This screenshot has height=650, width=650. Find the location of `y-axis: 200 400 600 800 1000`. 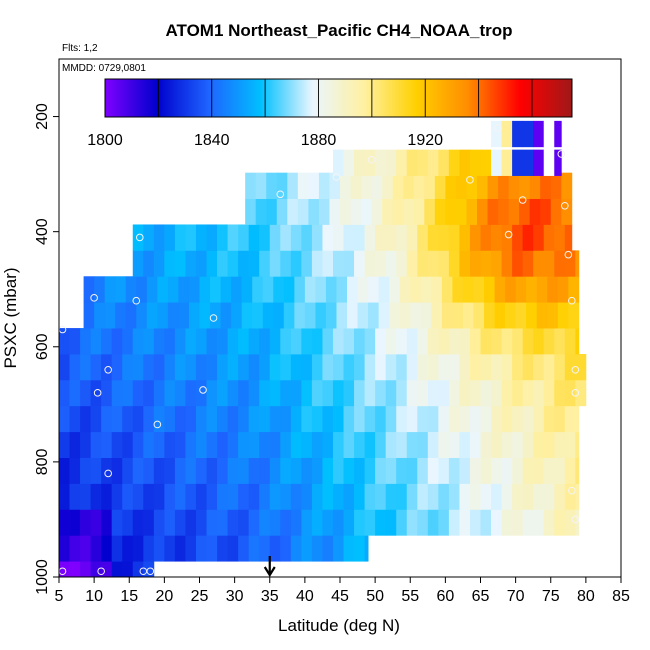

y-axis: 200 400 600 800 1000 is located at coordinates (46, 349).